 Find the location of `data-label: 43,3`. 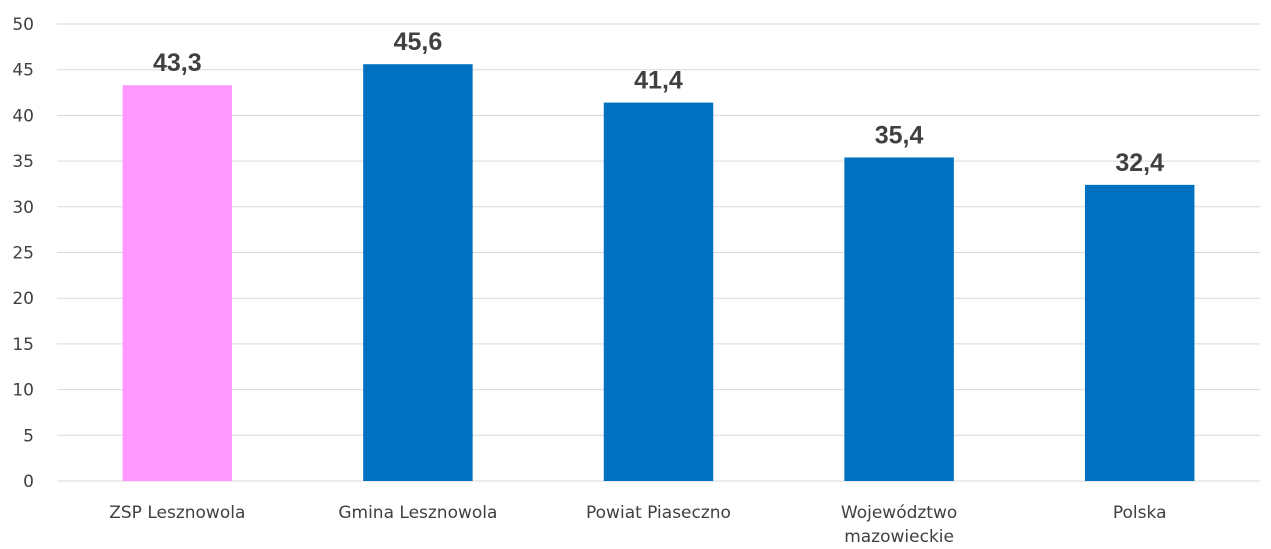

data-label: 43,3 is located at coordinates (177, 63).